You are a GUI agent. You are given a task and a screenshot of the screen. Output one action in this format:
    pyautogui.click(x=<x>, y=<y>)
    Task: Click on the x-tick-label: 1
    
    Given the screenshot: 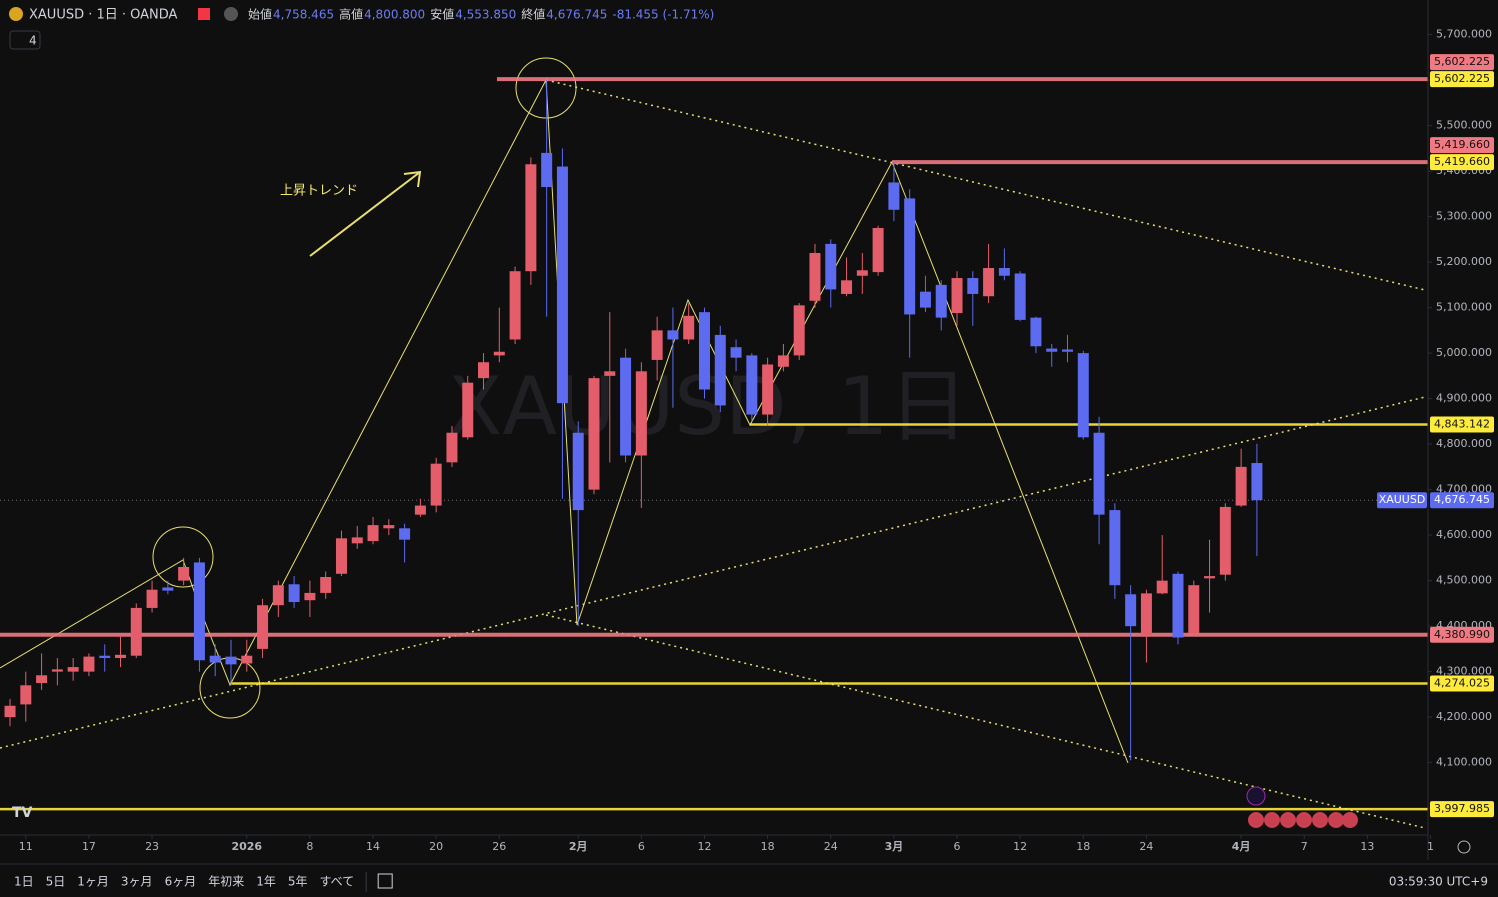 What is the action you would take?
    pyautogui.click(x=1430, y=846)
    